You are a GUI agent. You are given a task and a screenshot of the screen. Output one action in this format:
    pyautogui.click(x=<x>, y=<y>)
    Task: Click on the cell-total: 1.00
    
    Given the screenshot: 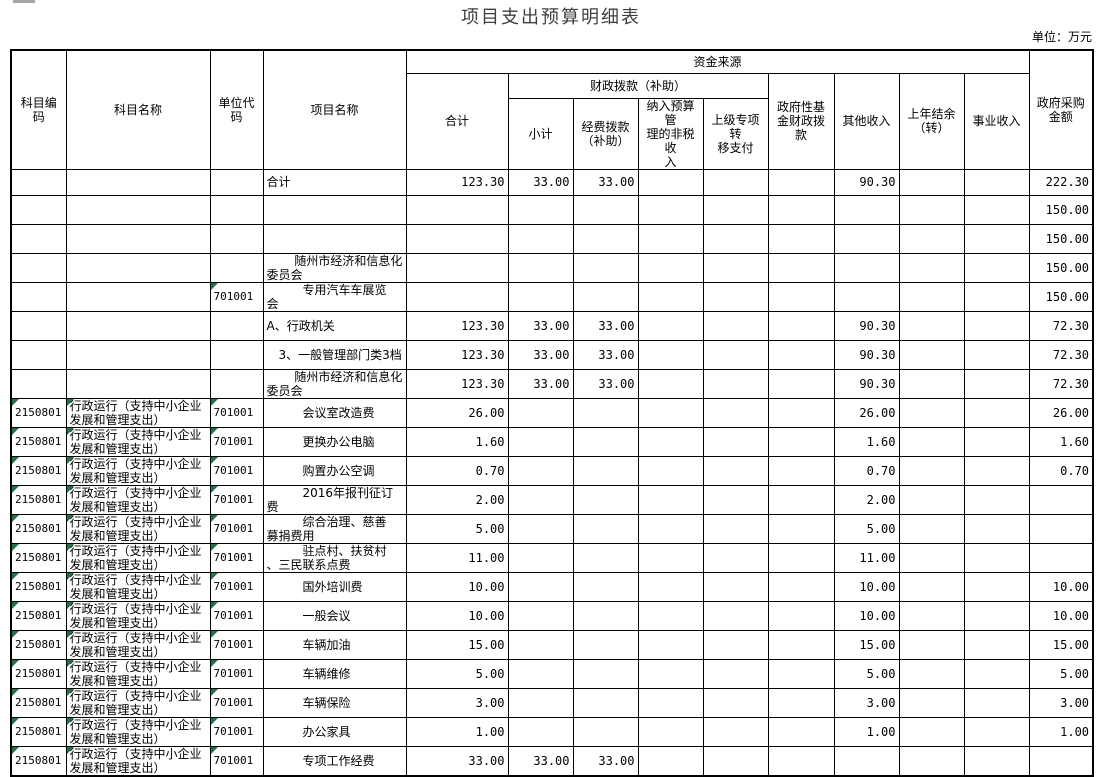 What is the action you would take?
    pyautogui.click(x=457, y=731)
    